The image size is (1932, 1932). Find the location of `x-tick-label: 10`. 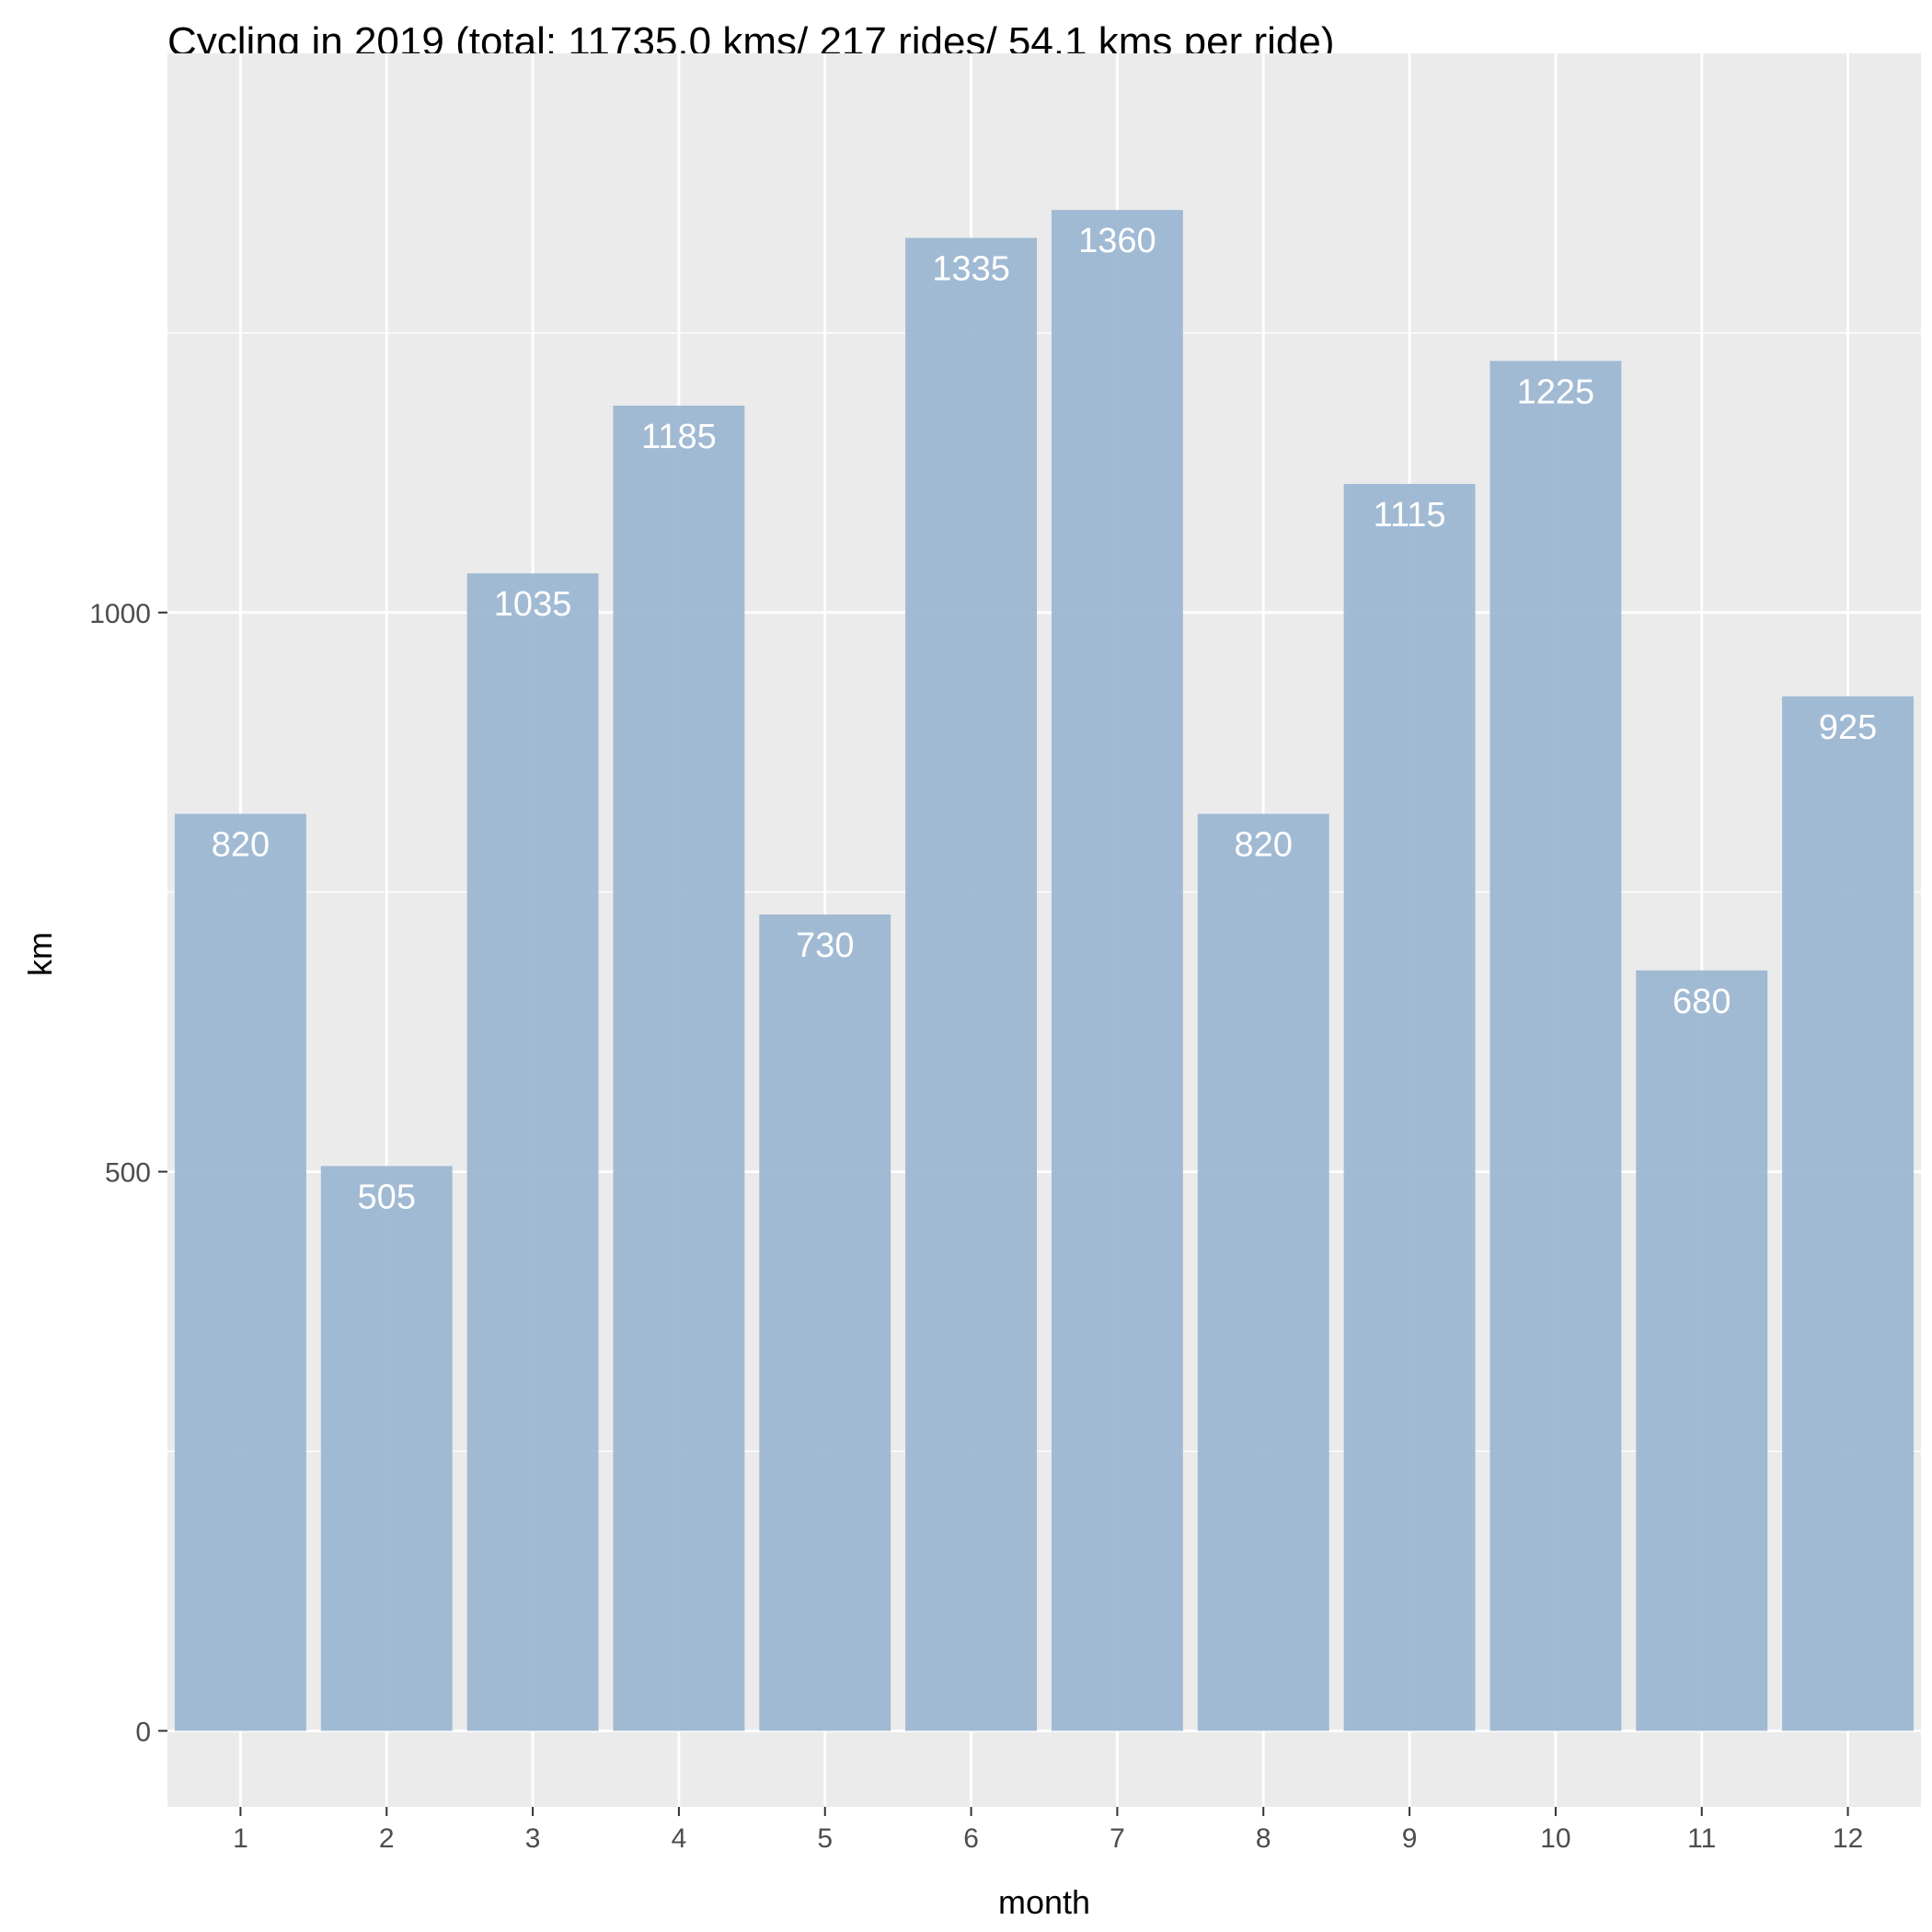

x-tick-label: 10 is located at coordinates (1555, 1838).